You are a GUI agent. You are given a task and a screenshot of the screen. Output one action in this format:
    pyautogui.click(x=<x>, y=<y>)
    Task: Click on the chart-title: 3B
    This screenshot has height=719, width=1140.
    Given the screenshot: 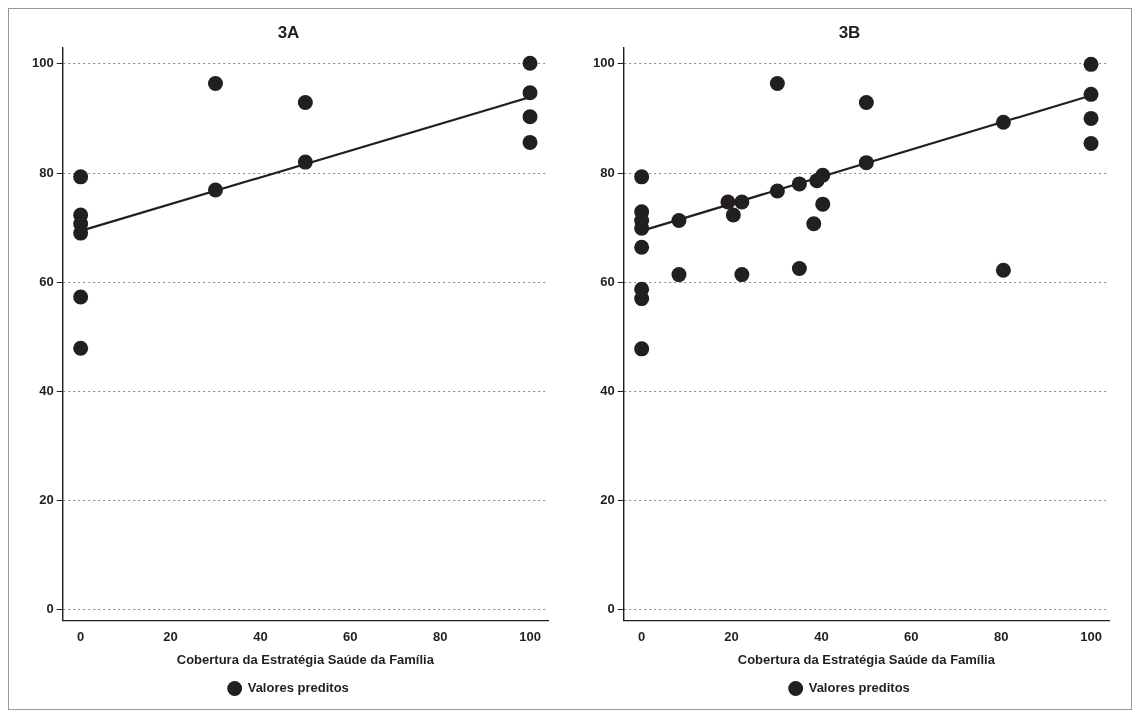 What is the action you would take?
    pyautogui.click(x=849, y=32)
    